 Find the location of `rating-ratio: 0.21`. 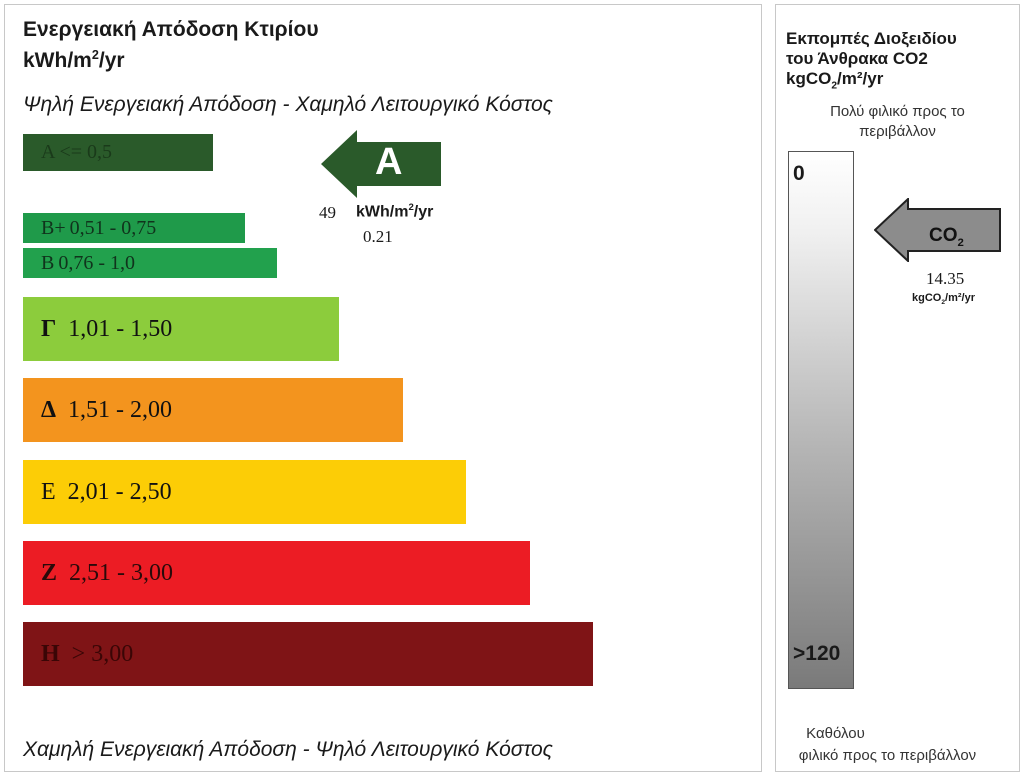

rating-ratio: 0.21 is located at coordinates (378, 236).